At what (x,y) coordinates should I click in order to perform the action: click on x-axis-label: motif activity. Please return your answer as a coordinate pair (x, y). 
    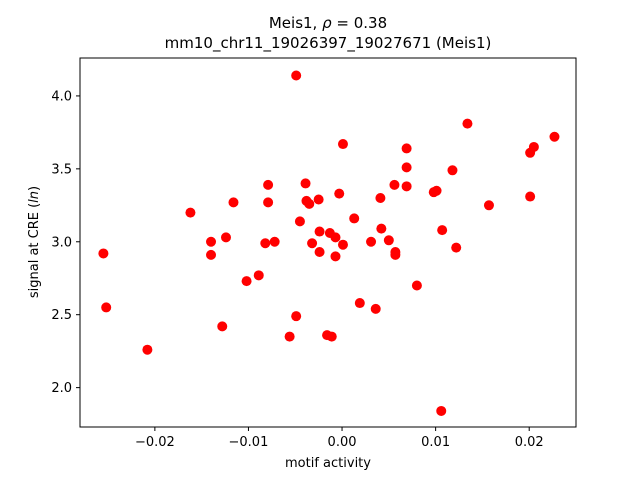
    Looking at the image, I should click on (328, 463).